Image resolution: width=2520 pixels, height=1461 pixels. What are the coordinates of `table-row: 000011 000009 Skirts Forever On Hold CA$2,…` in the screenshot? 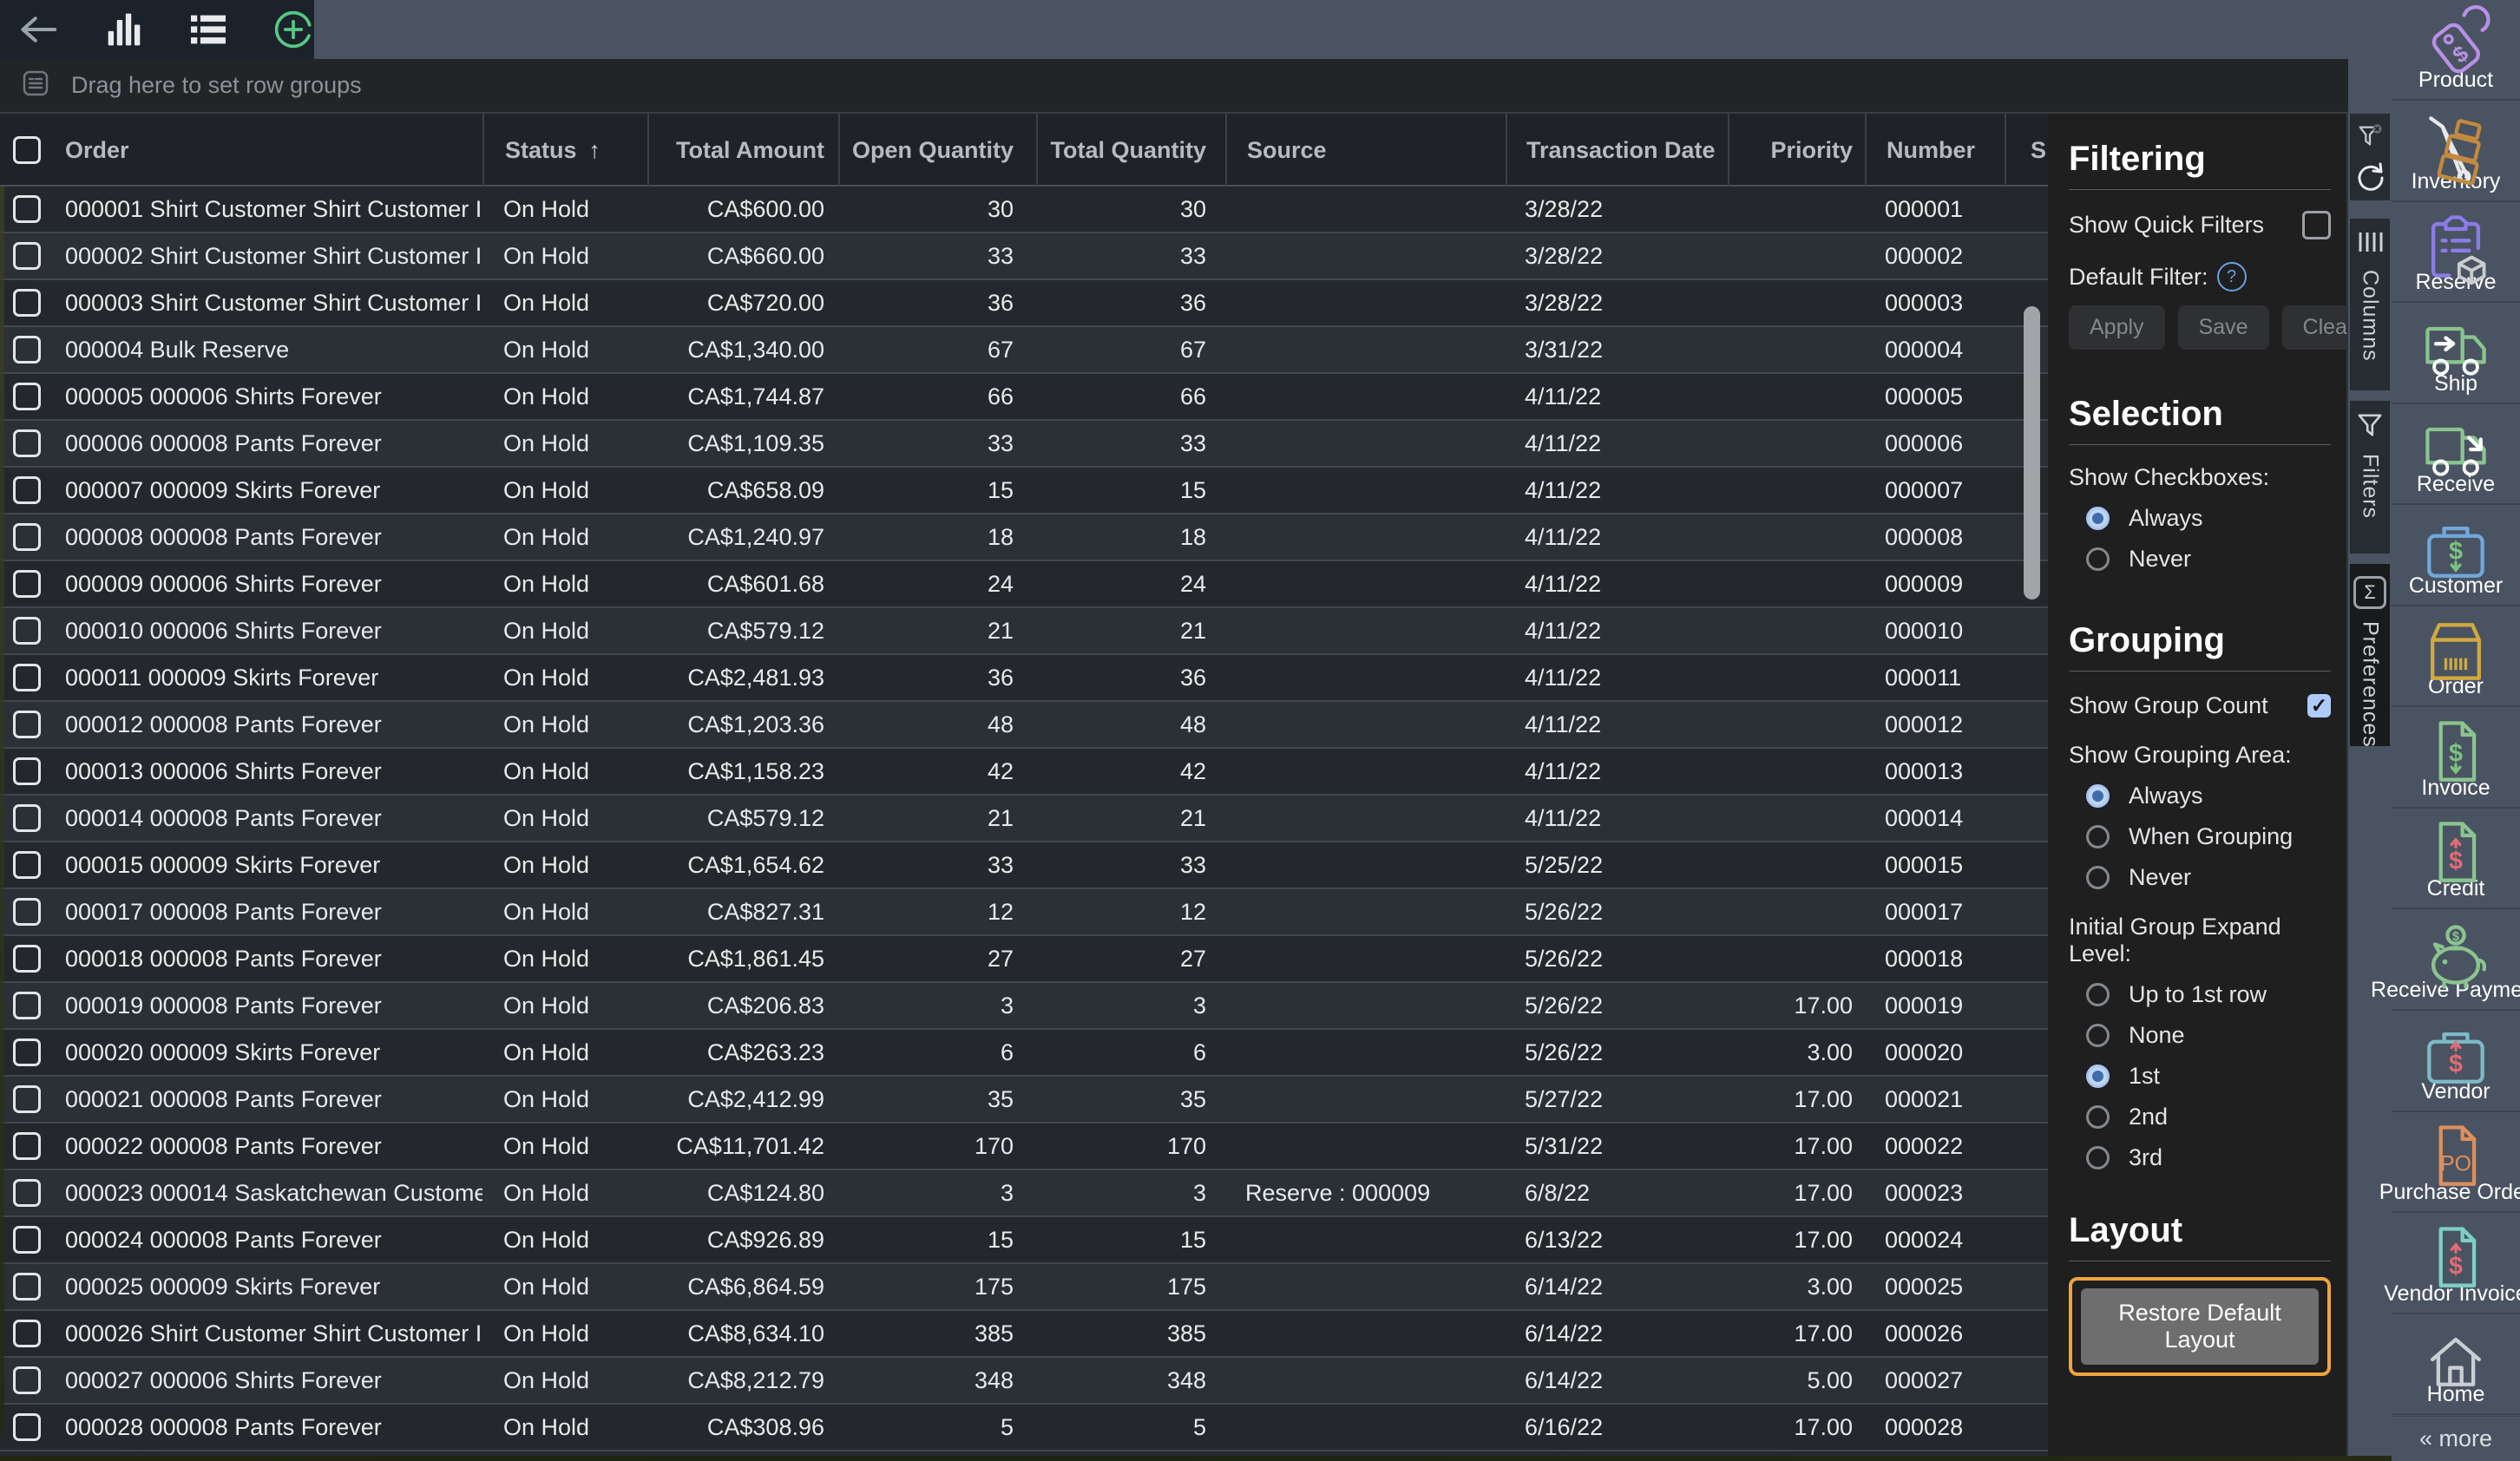 It's located at (1024, 678).